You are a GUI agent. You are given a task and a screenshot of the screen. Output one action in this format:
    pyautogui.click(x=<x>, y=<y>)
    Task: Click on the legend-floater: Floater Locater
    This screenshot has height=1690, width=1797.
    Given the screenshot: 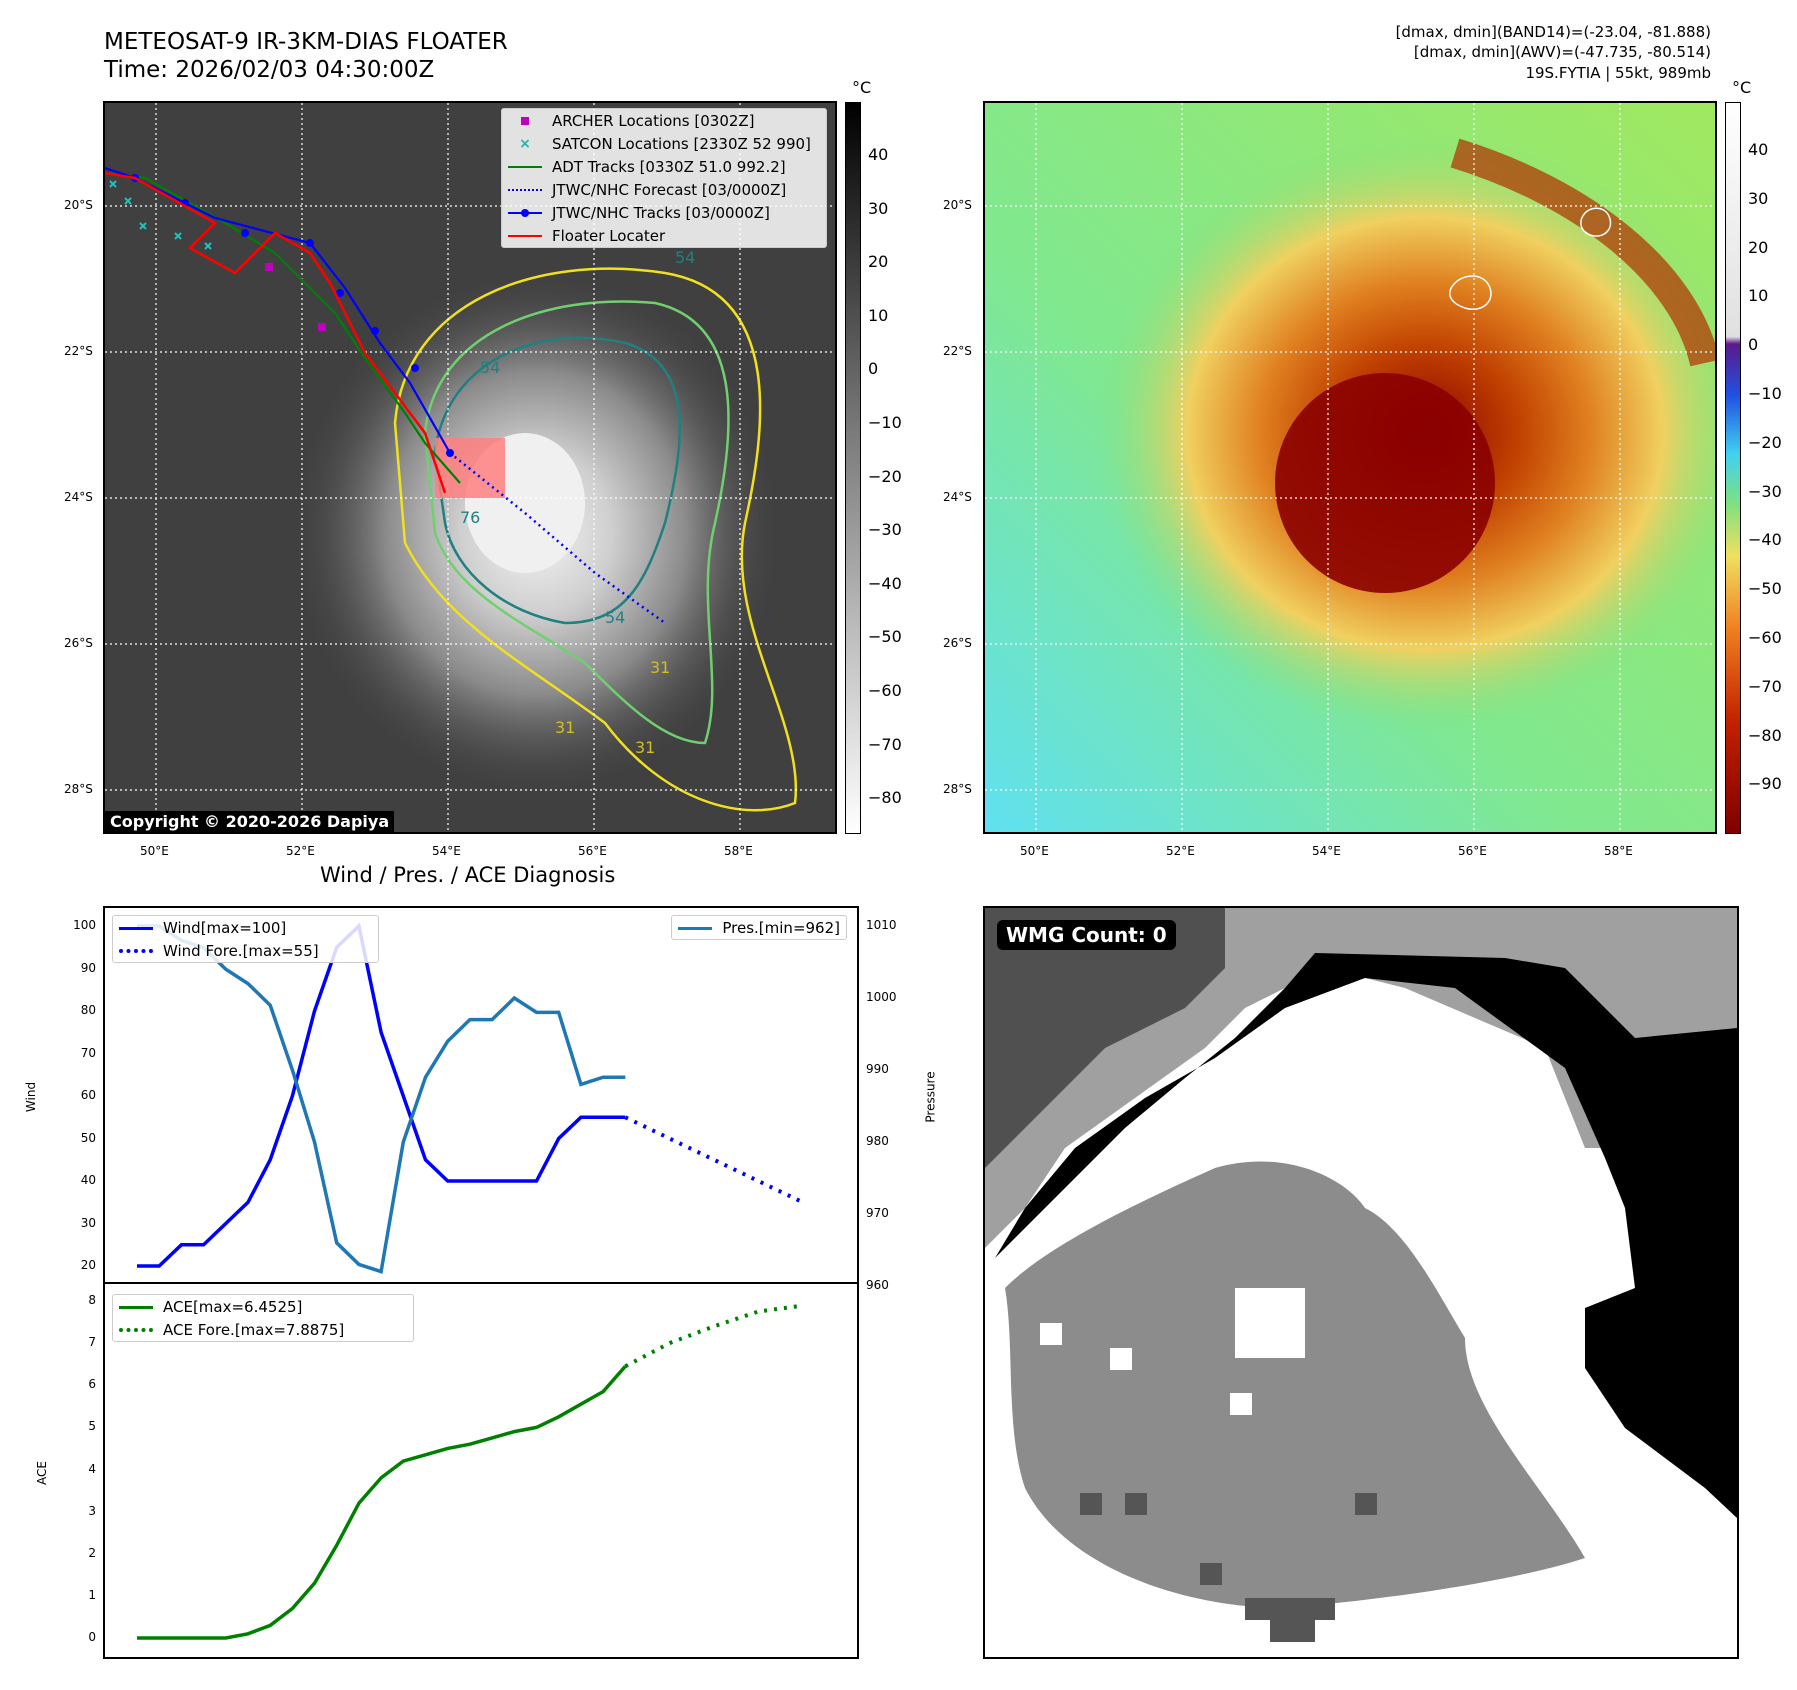 What is the action you would take?
    pyautogui.click(x=664, y=235)
    